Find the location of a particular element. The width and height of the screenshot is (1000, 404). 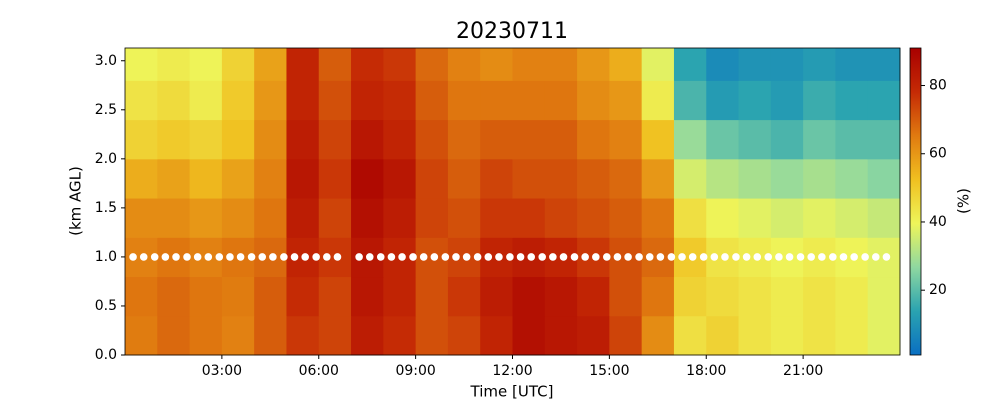

colorbar-tick-label: 60 is located at coordinates (938, 154).